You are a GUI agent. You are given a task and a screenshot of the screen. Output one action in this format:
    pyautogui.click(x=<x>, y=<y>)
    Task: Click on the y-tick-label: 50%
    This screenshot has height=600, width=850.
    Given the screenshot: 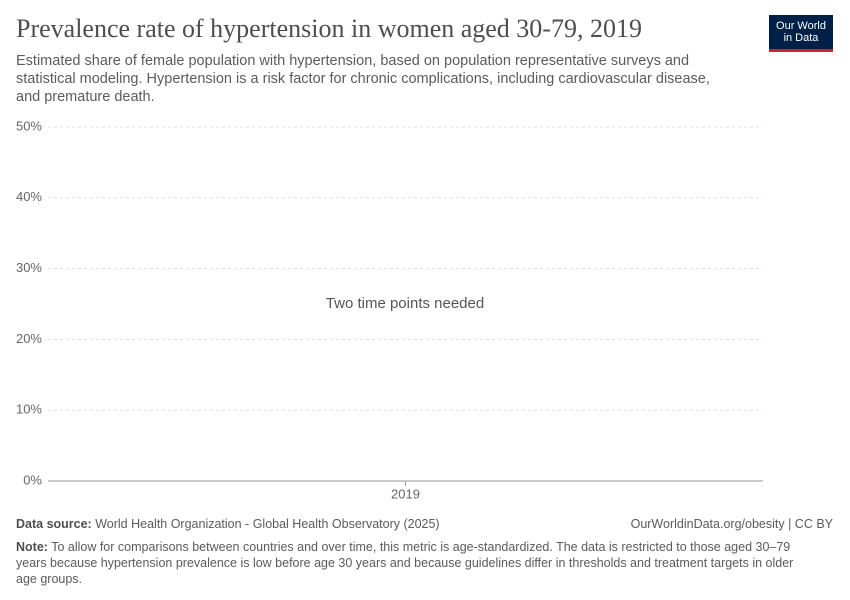 What is the action you would take?
    pyautogui.click(x=29, y=125)
    